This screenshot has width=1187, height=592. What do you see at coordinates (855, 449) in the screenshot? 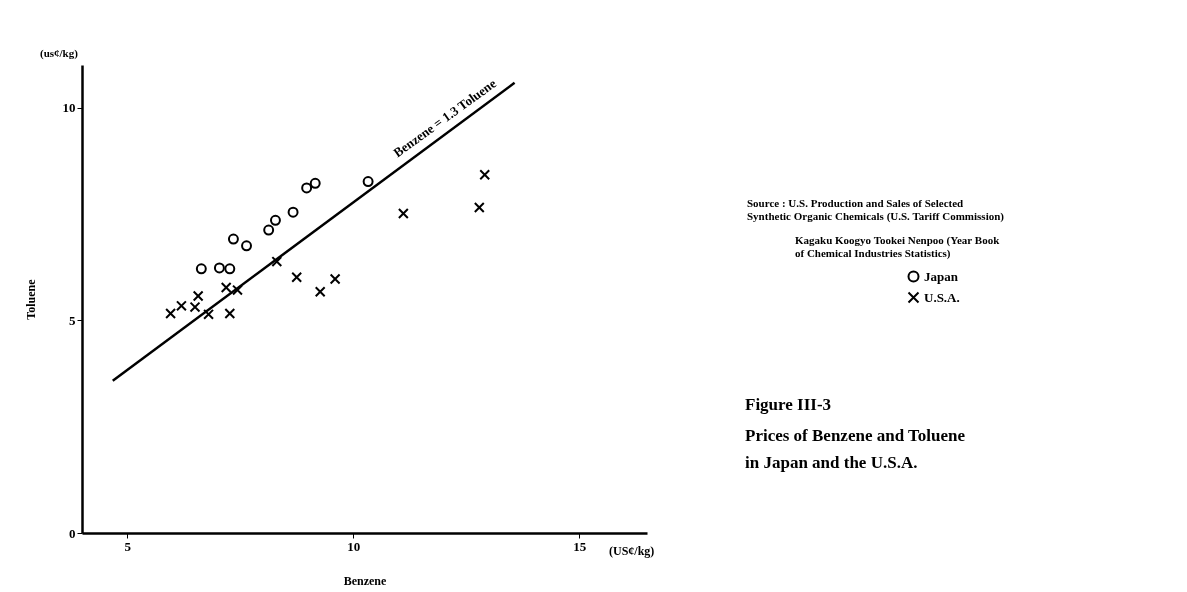
I see `text: Prices of Benzene and Toluene in Japan and the U.S.A.` at bounding box center [855, 449].